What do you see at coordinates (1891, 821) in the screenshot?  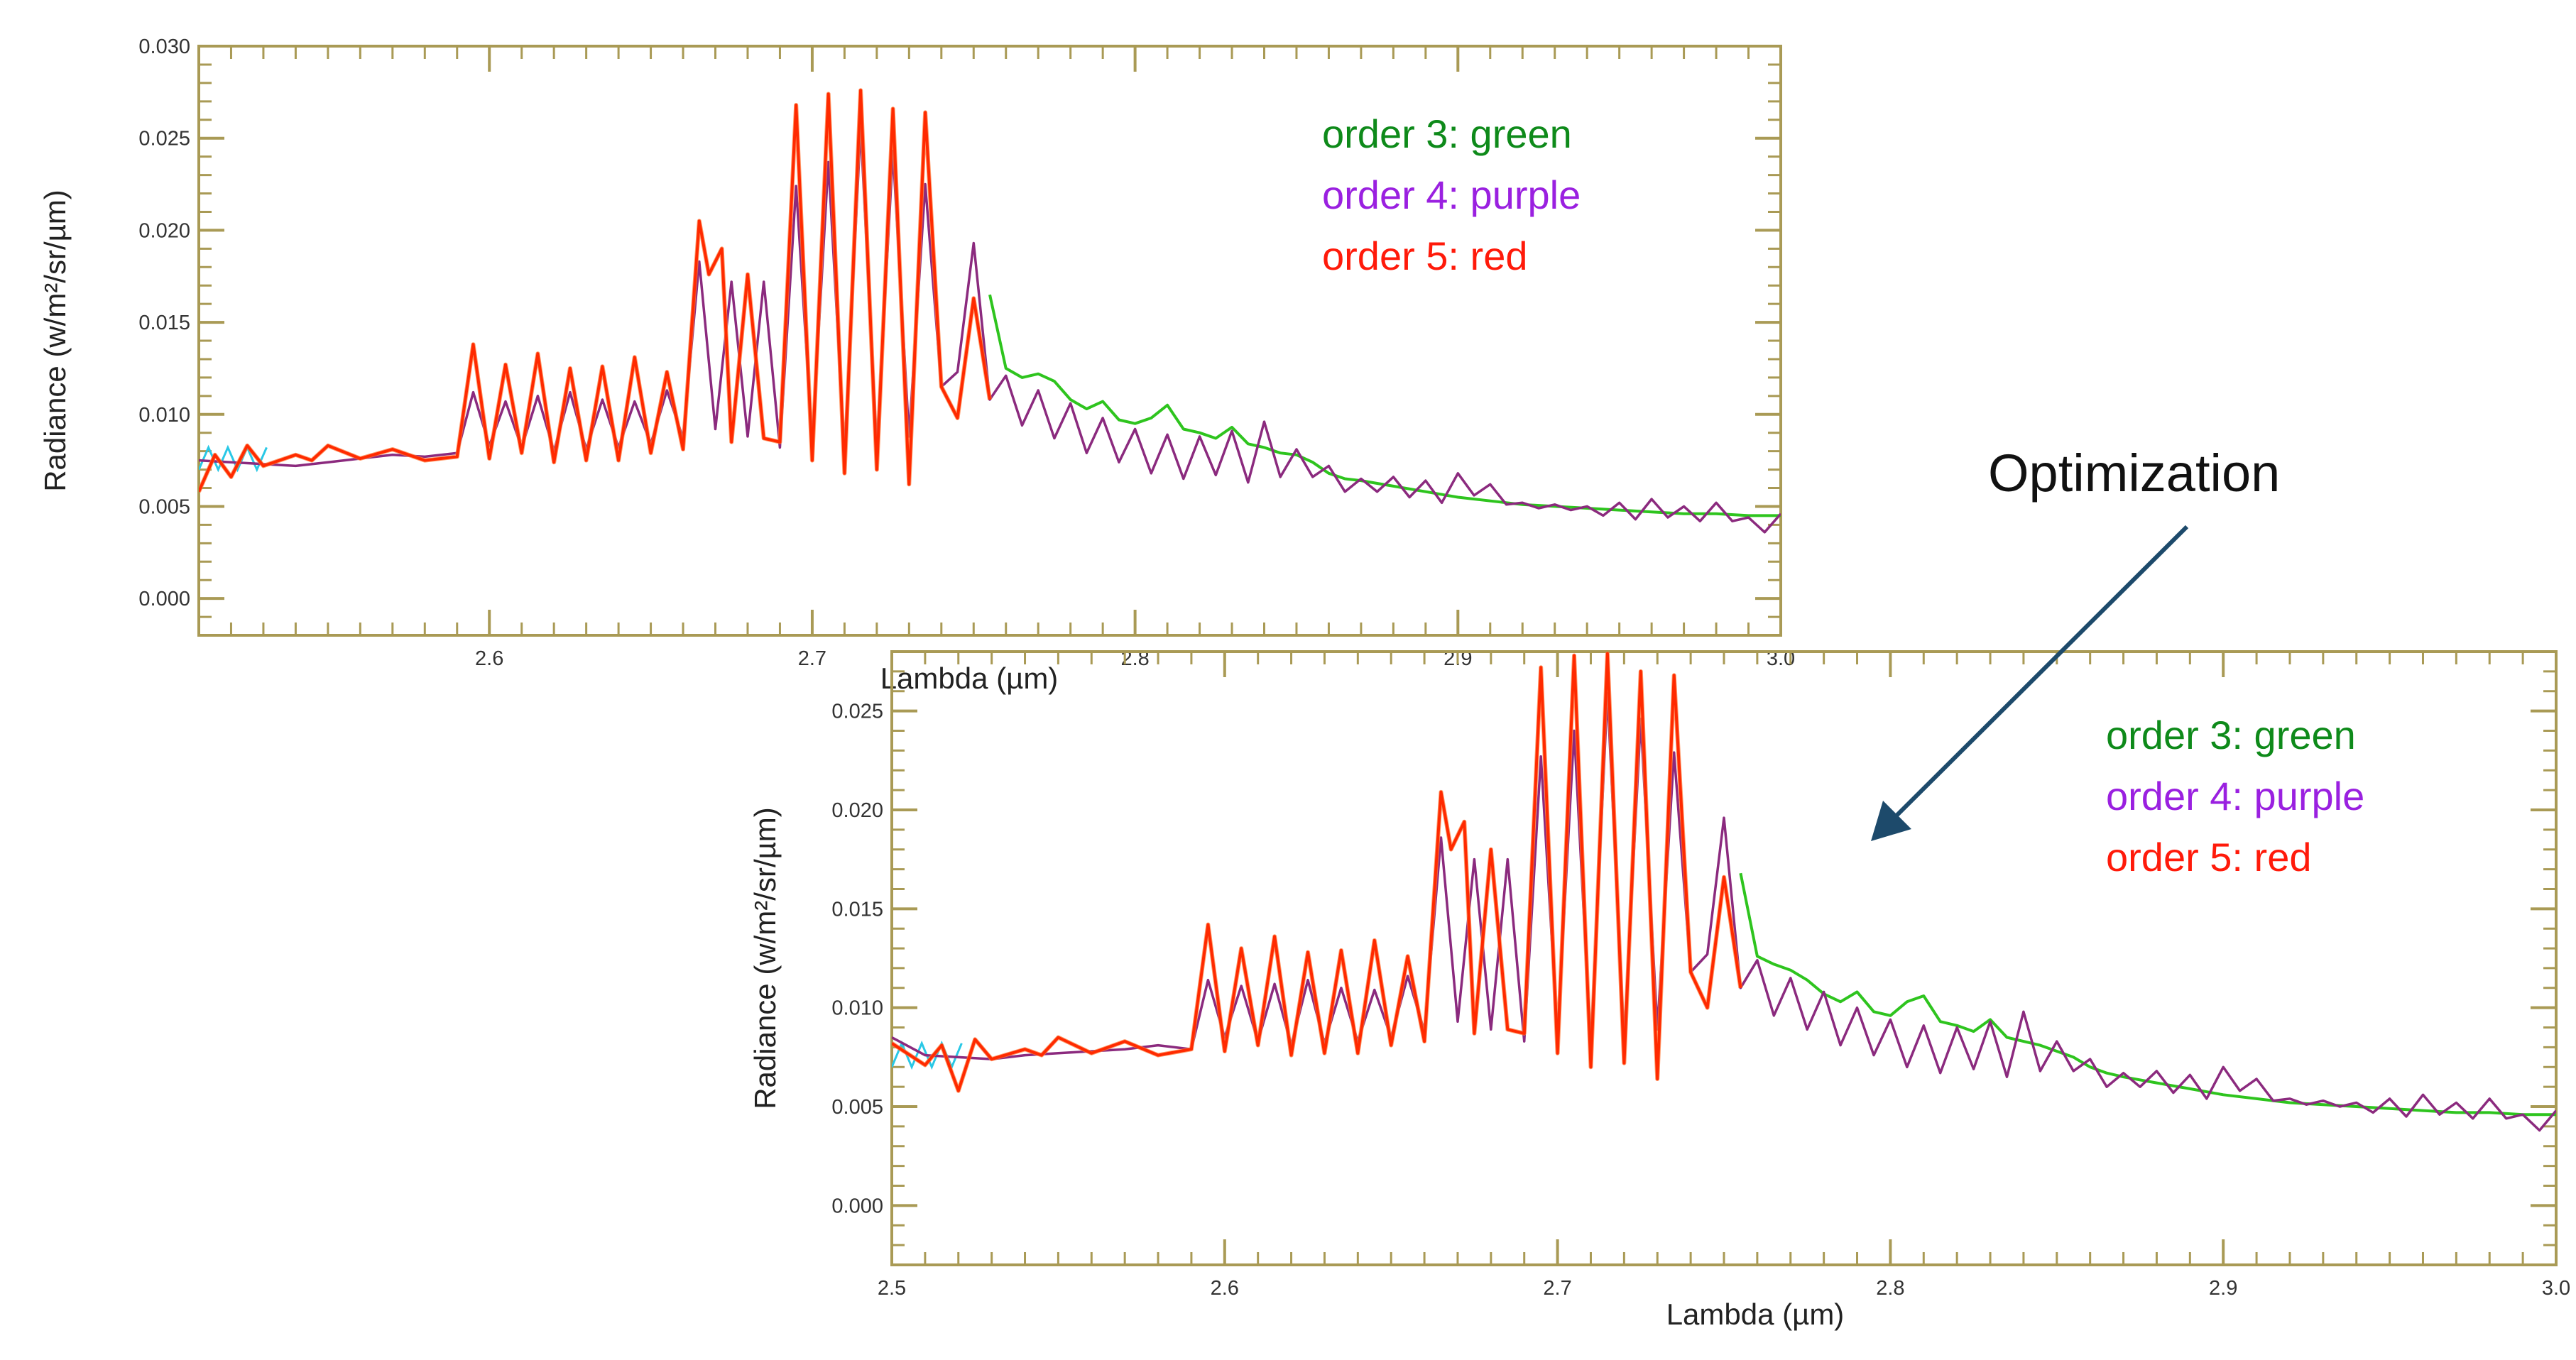 I see `arrow-head-icon` at bounding box center [1891, 821].